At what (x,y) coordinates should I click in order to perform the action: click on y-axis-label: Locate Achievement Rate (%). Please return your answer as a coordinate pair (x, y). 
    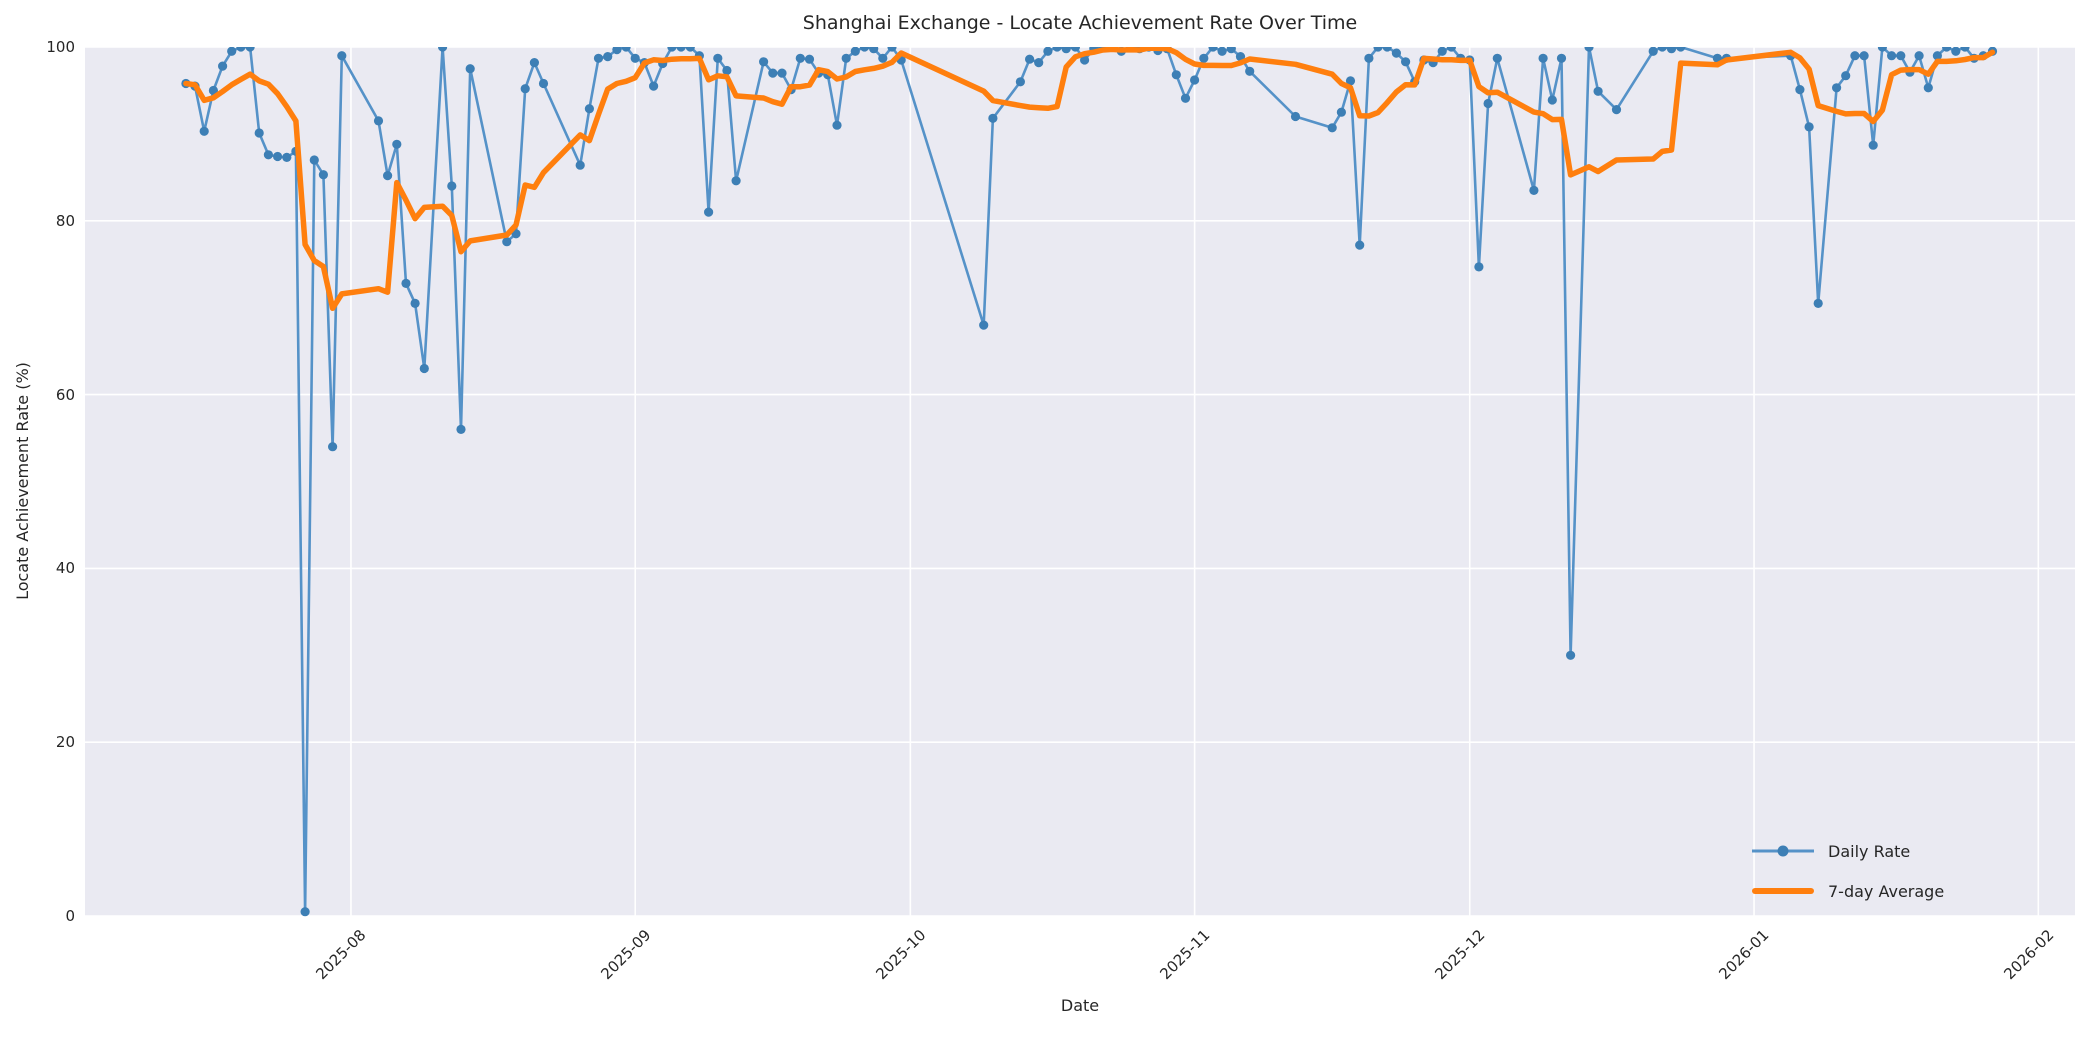
    Looking at the image, I should click on (22, 481).